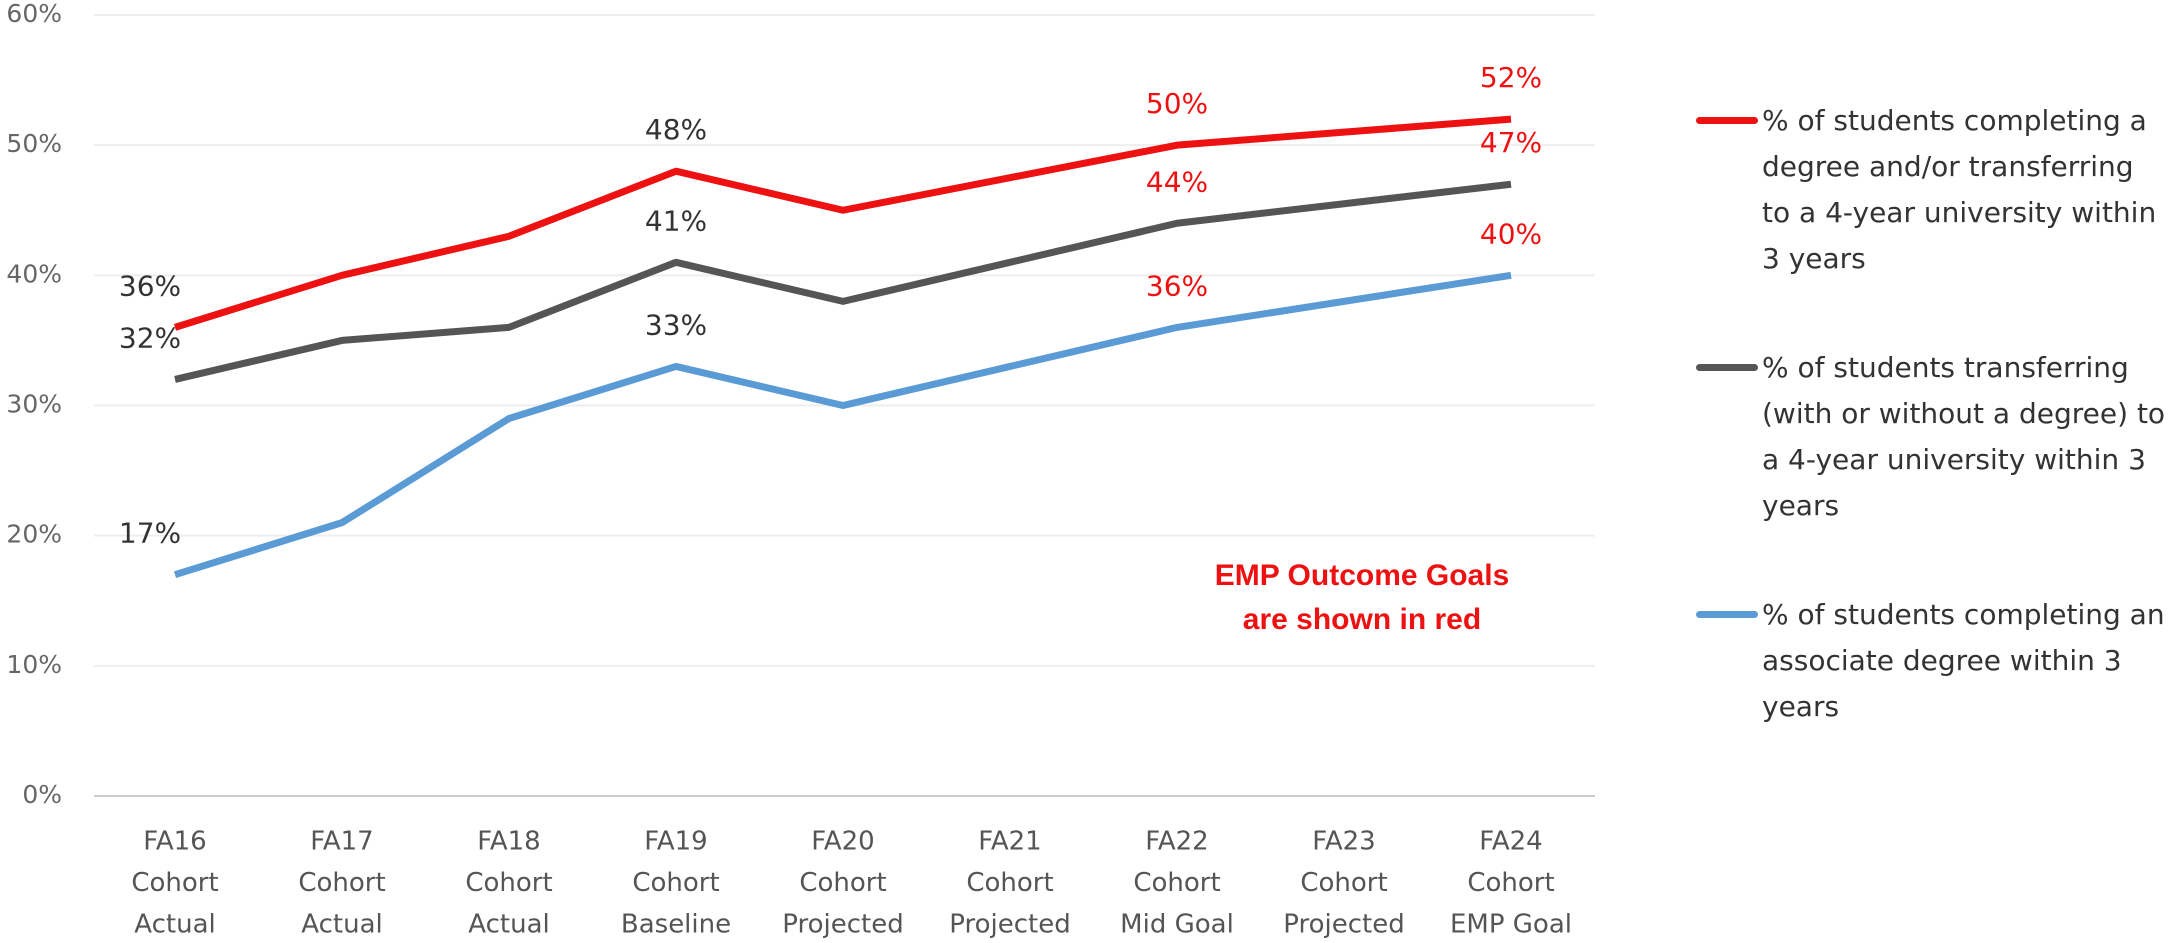 This screenshot has width=2174, height=943. Describe the element at coordinates (1362, 619) in the screenshot. I see `annotation: are shown in red` at that location.